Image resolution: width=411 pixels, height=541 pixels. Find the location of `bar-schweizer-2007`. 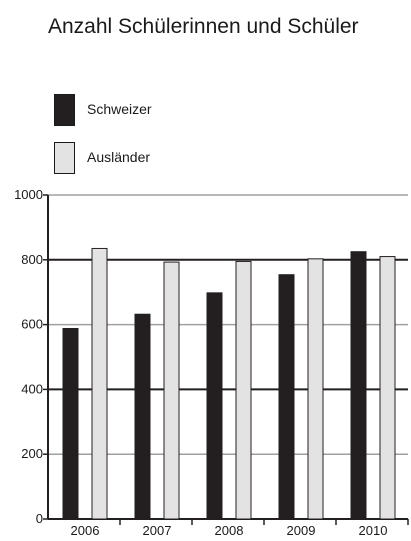

bar-schweizer-2007 is located at coordinates (142, 416).